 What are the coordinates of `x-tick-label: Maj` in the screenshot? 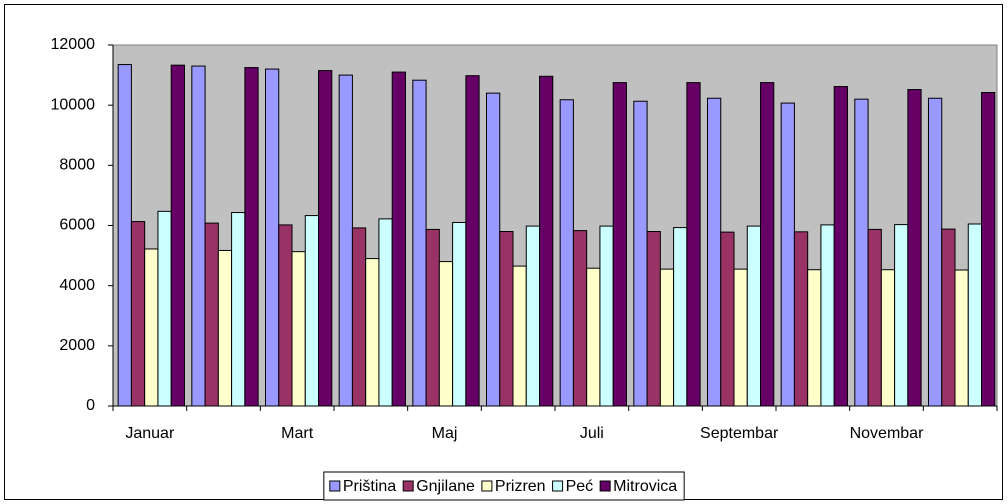 It's located at (445, 433).